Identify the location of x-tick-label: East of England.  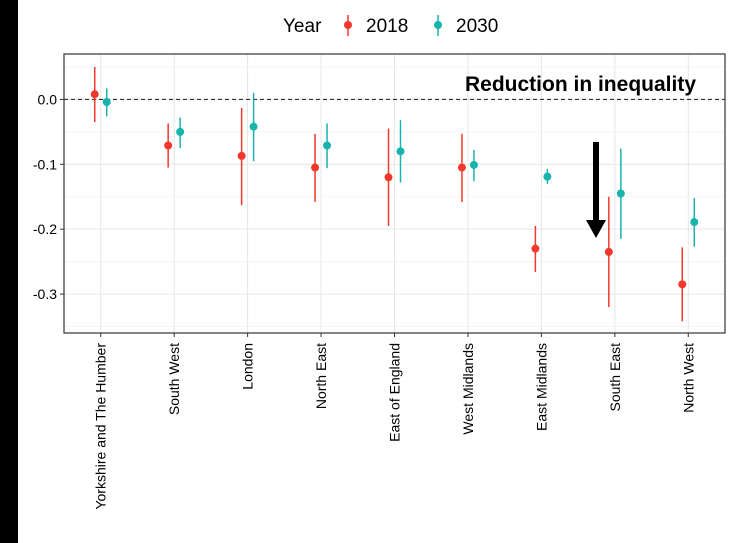
(395, 392).